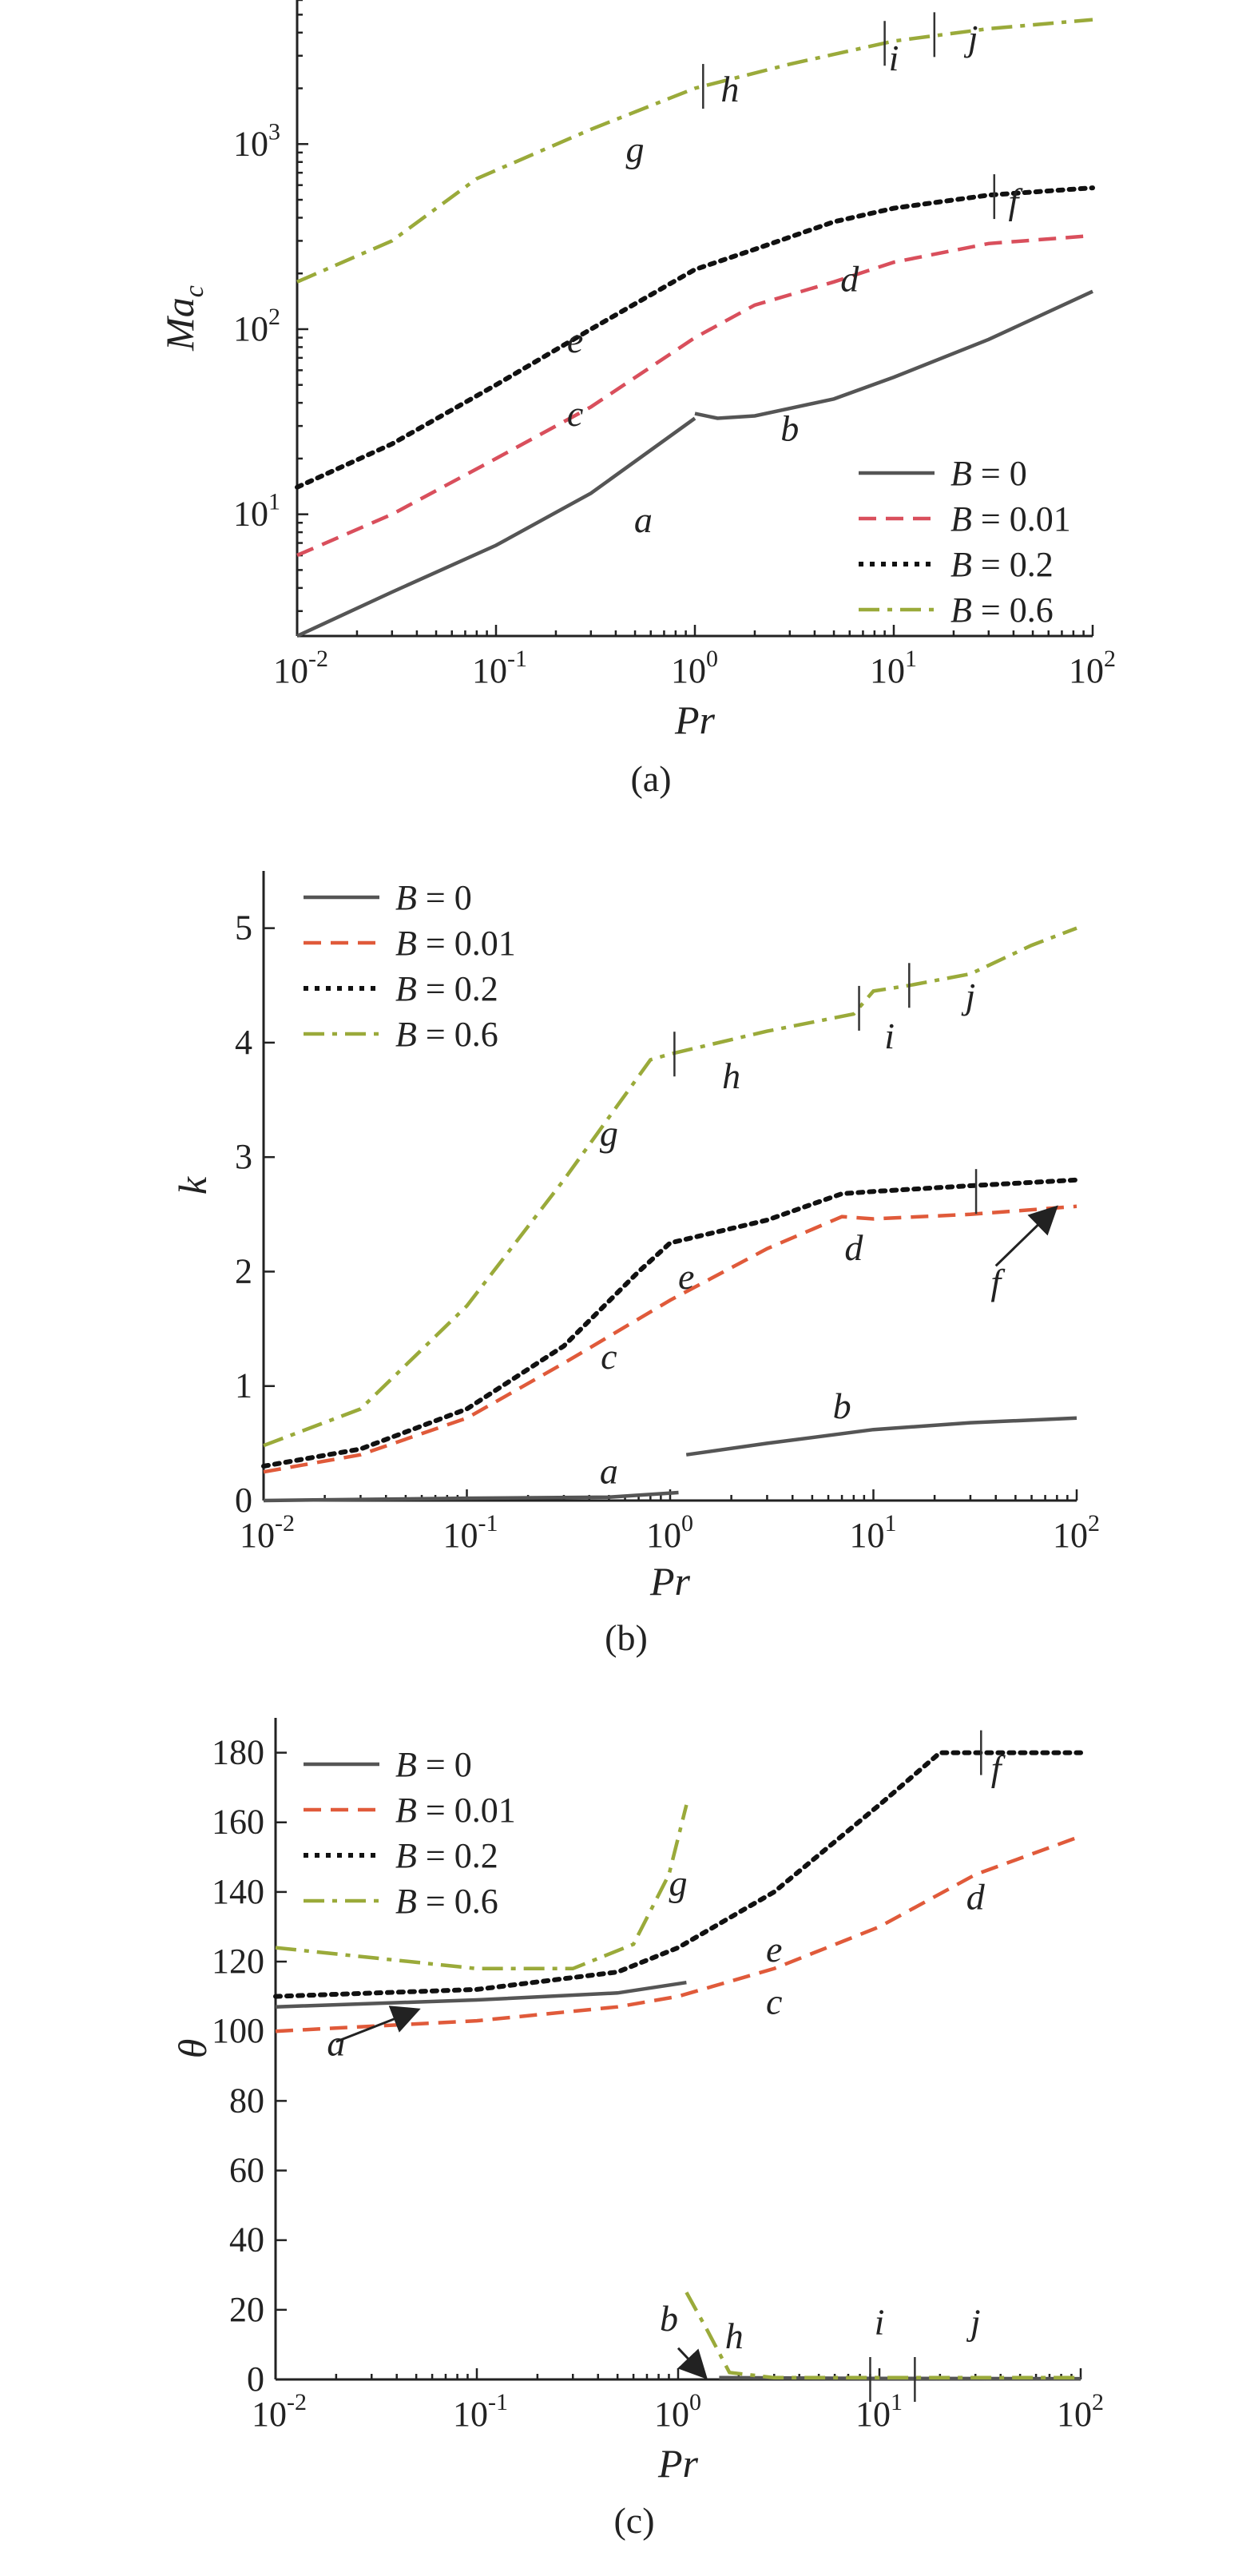  I want to click on y-tick-label: 60, so click(246, 2170).